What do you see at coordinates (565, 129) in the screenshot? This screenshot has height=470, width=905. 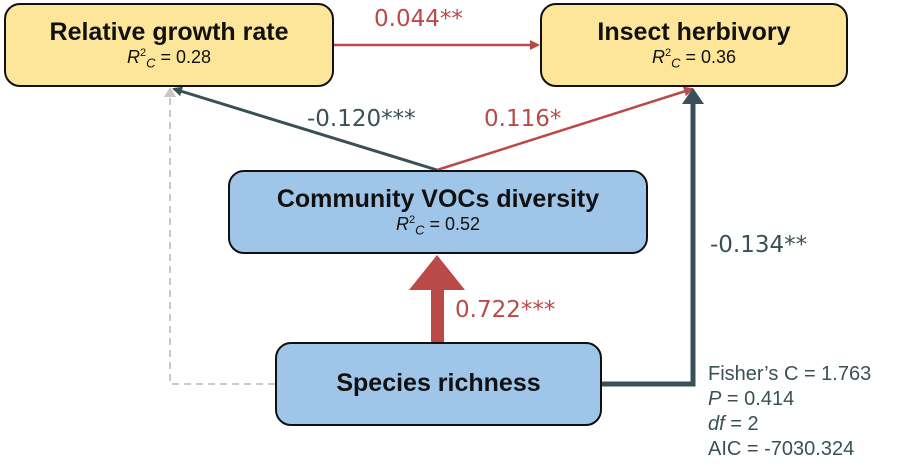 I see `arrow-vocs-to-ih` at bounding box center [565, 129].